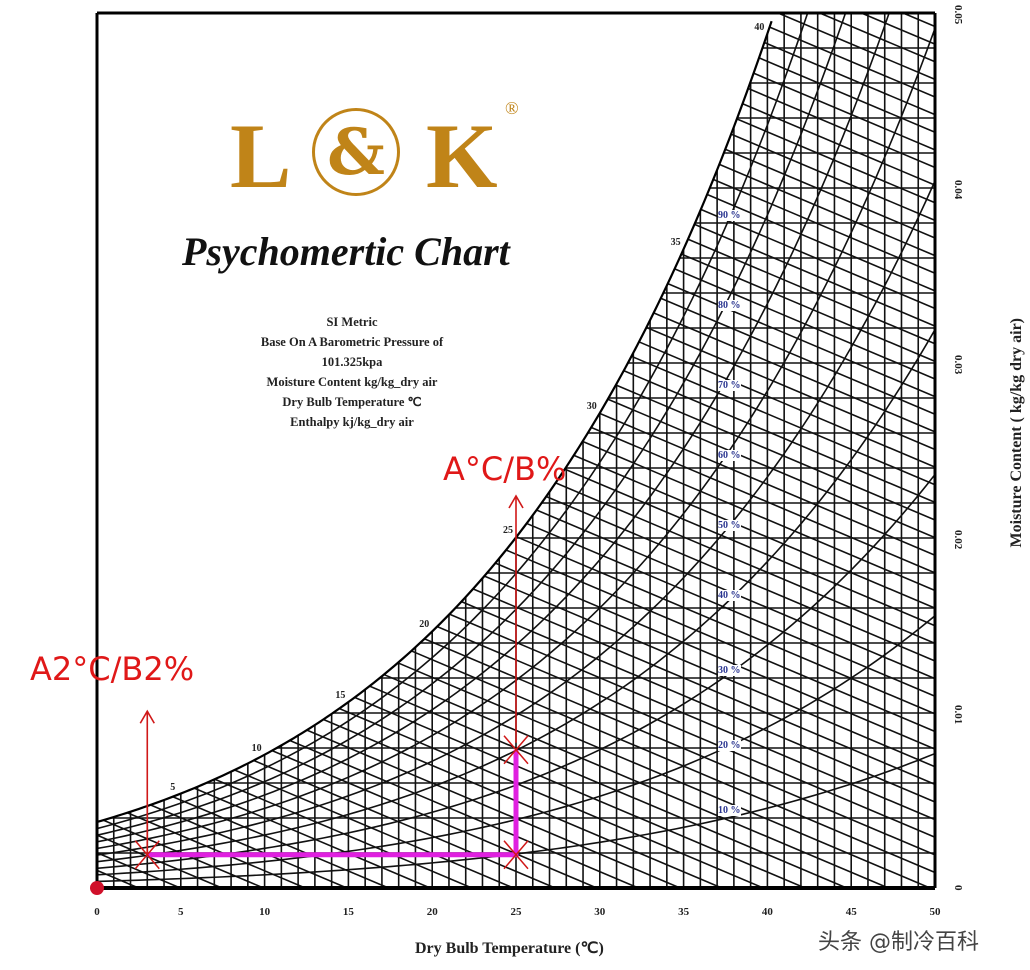 This screenshot has height=970, width=1030. What do you see at coordinates (958, 888) in the screenshot?
I see `y-tick-label: 0` at bounding box center [958, 888].